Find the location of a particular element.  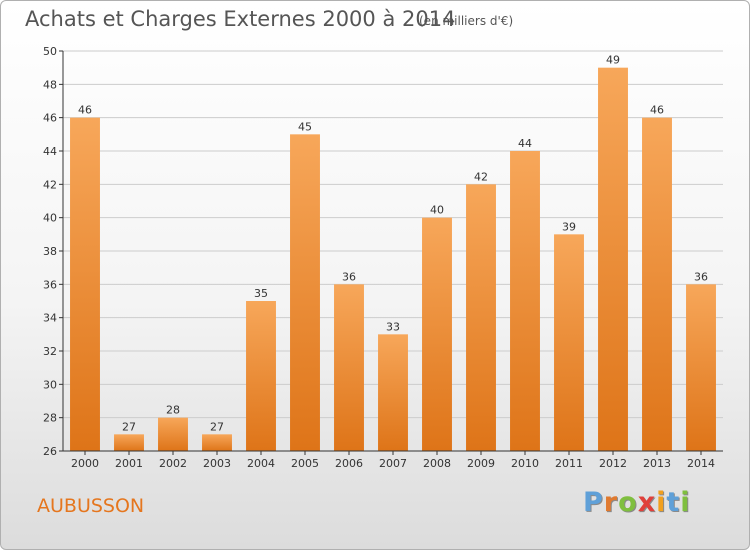

x-tick-label: 2002 is located at coordinates (173, 463).